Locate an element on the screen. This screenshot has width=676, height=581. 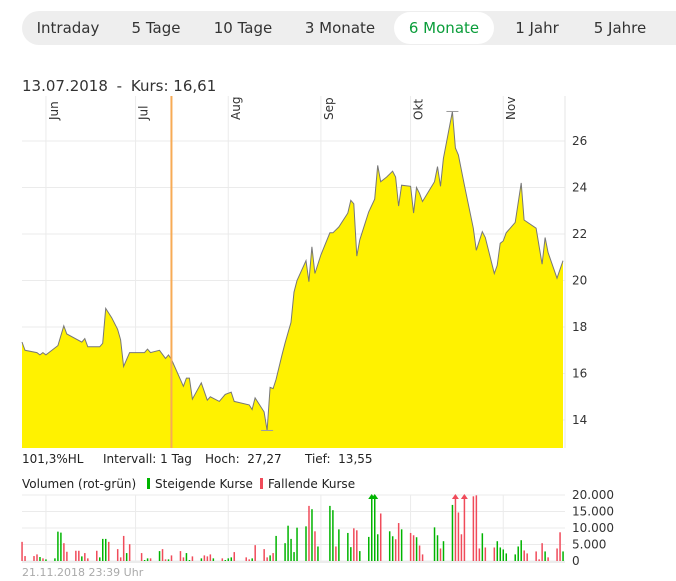
legend-up: Steigende Kurse is located at coordinates (200, 484).